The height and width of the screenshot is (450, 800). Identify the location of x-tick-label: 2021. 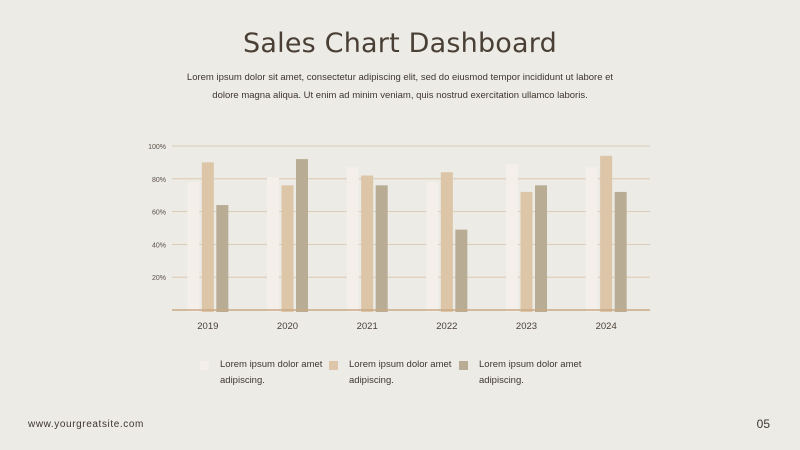
(367, 326).